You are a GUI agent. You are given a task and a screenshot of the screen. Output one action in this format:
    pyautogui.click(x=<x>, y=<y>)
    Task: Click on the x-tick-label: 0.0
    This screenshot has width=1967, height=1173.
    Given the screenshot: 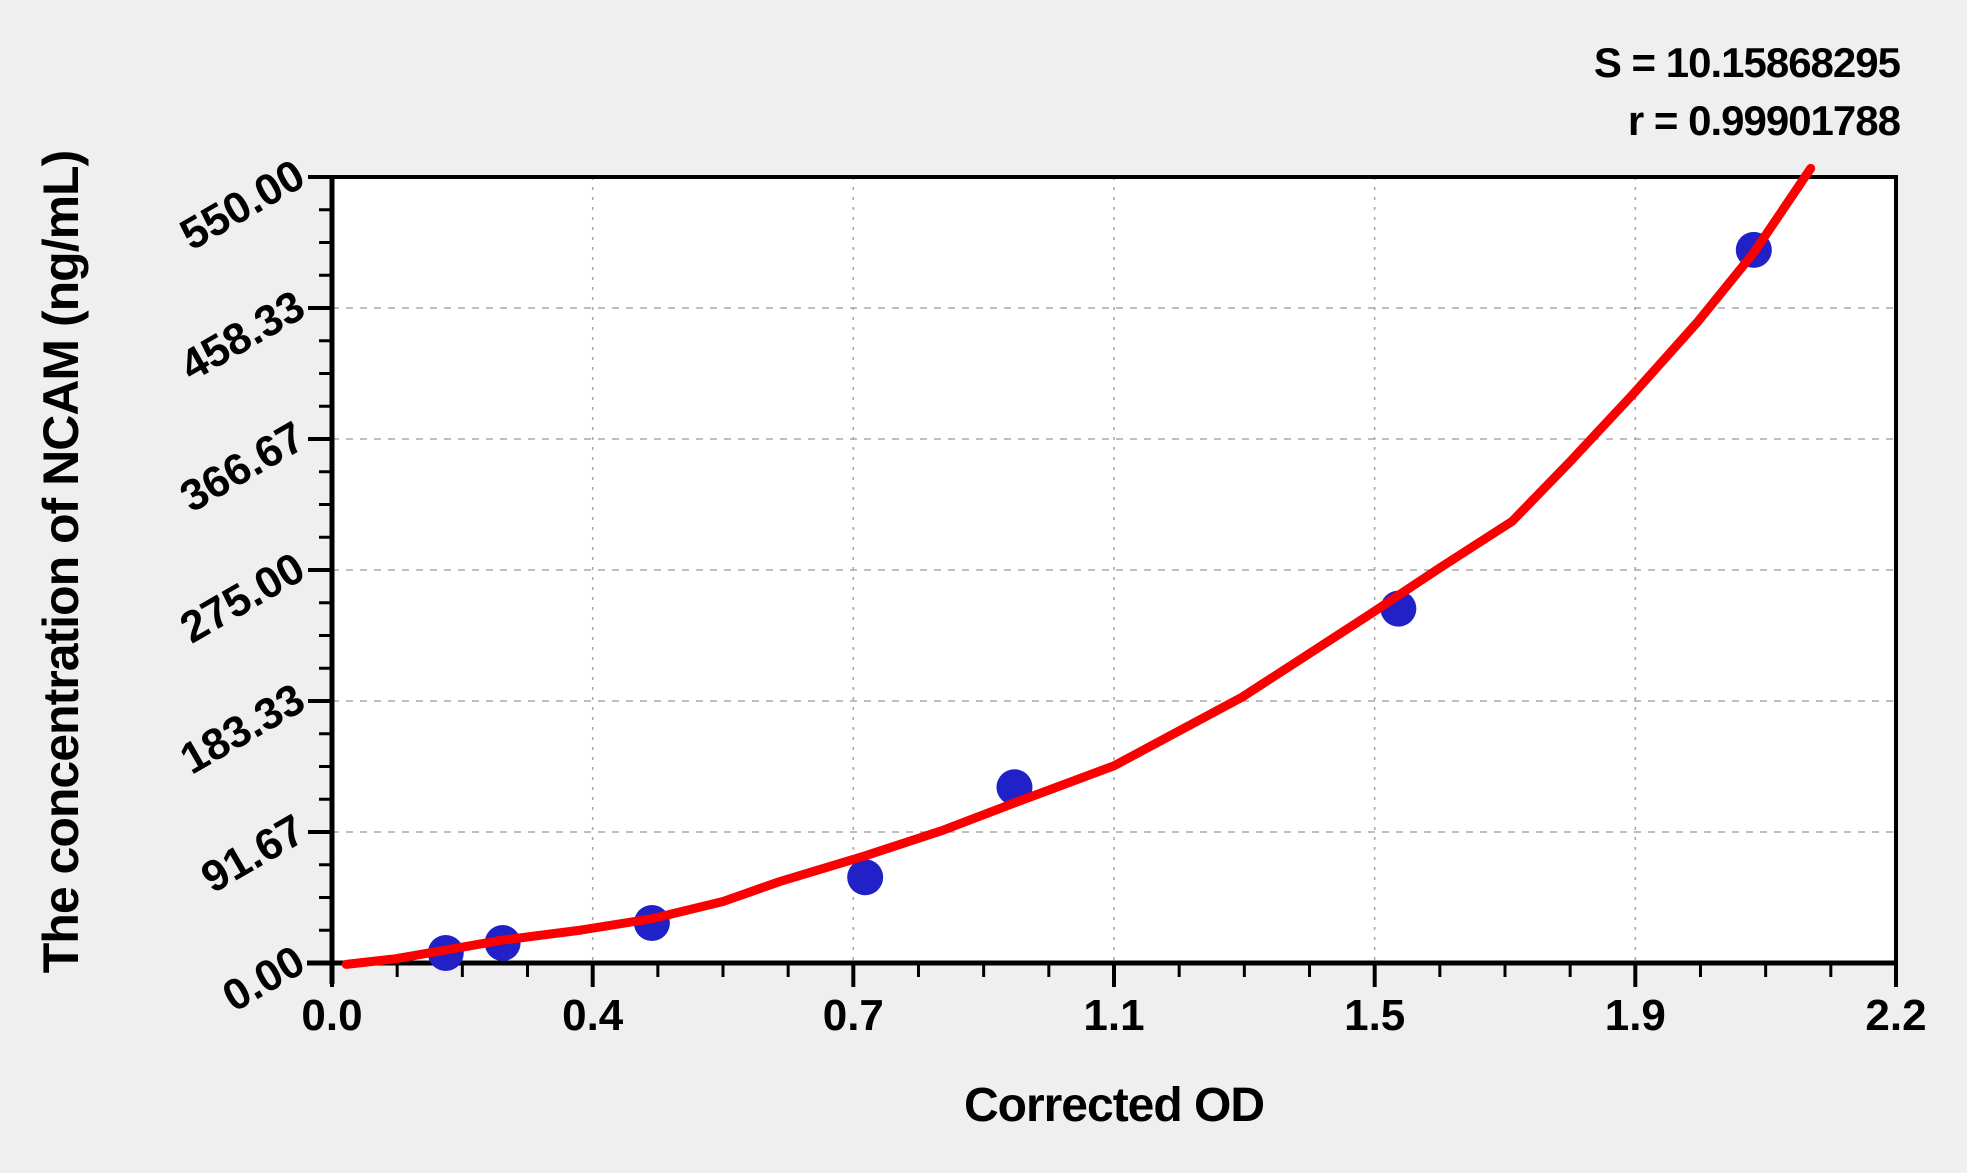 What is the action you would take?
    pyautogui.click(x=331, y=1015)
    